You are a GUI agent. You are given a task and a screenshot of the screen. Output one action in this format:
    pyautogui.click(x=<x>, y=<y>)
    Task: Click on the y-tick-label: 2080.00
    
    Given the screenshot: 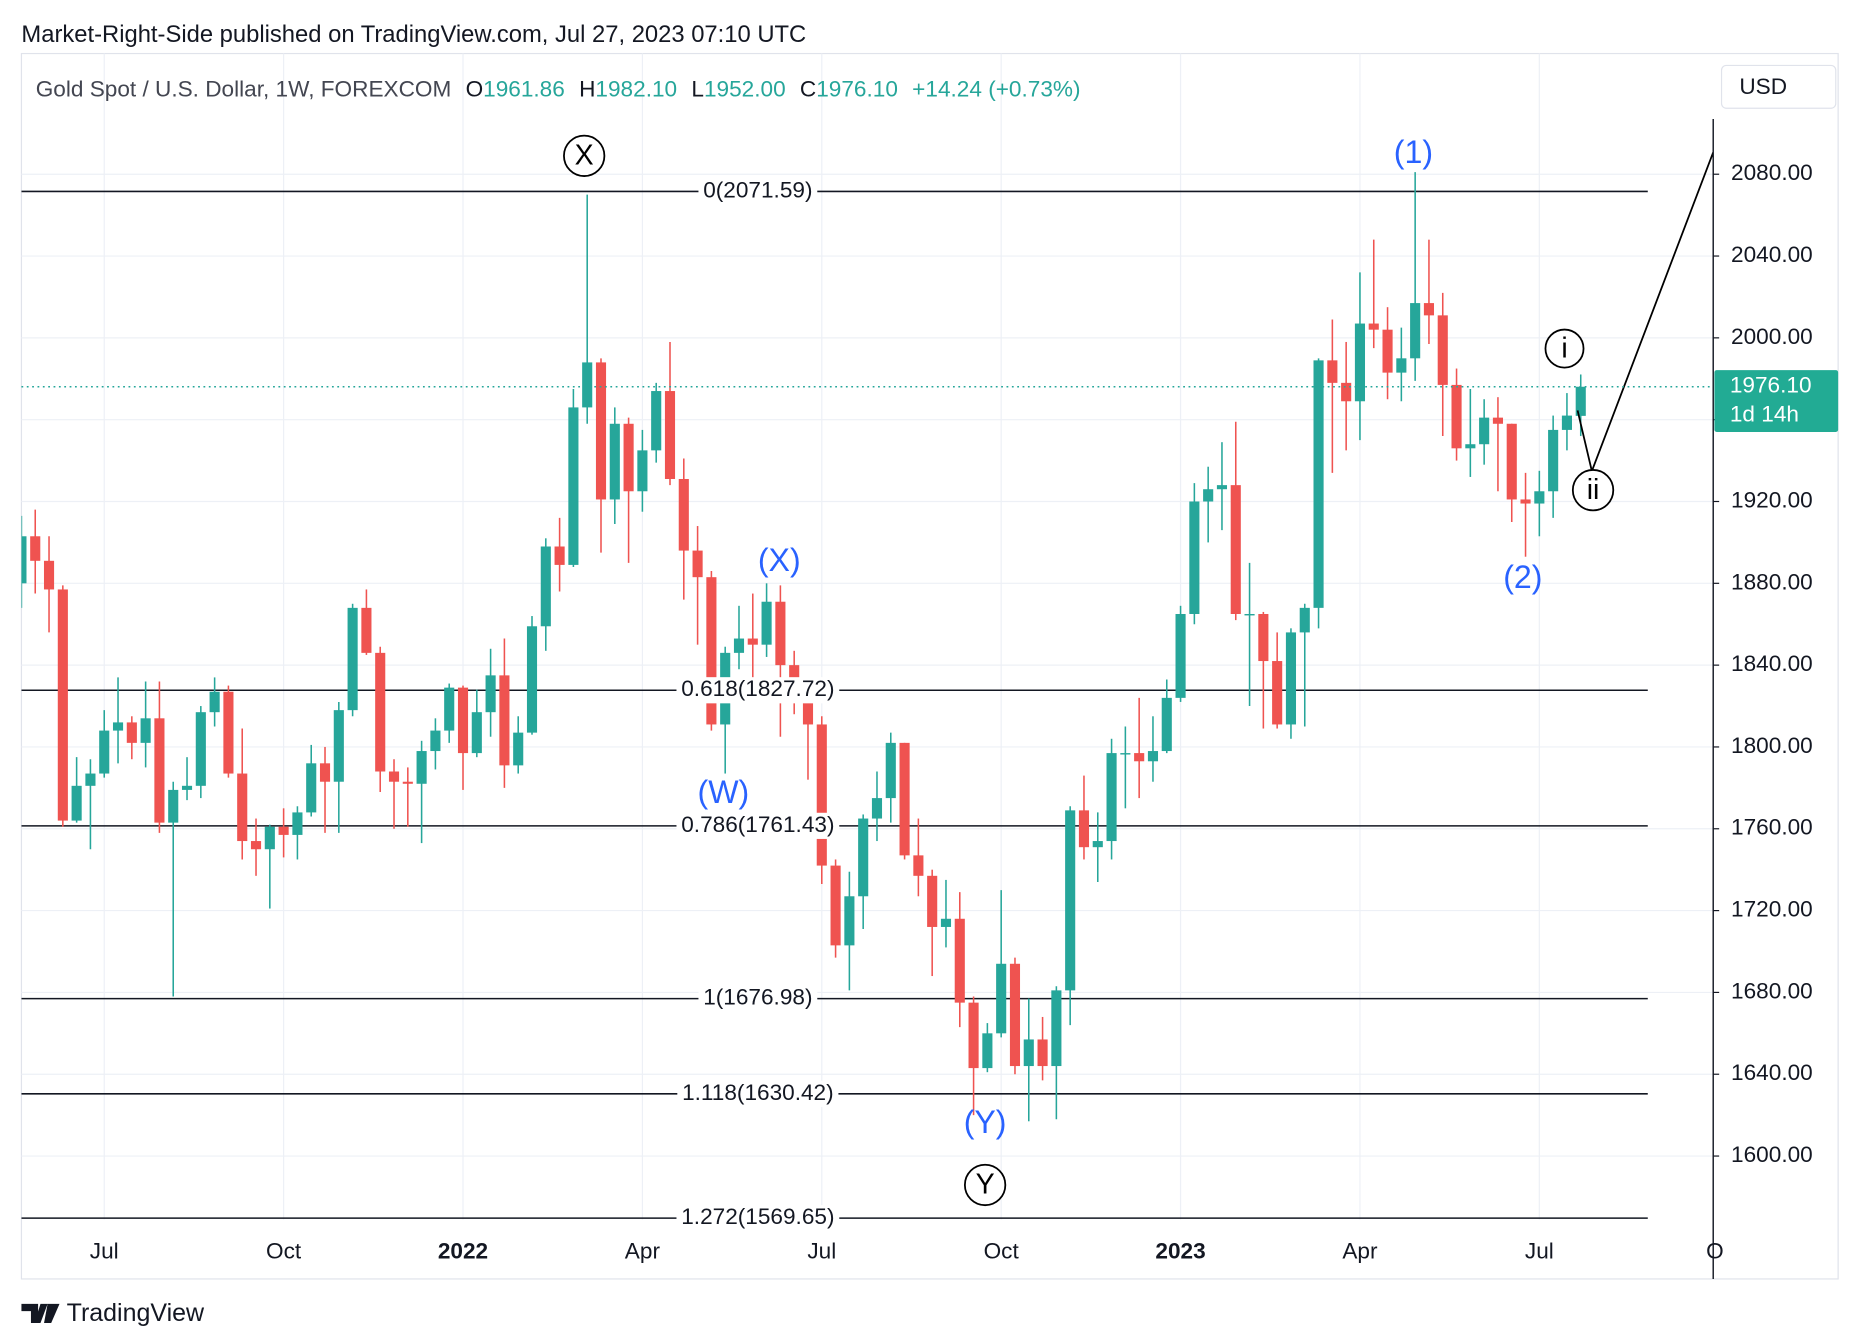 What is the action you would take?
    pyautogui.click(x=1772, y=172)
    